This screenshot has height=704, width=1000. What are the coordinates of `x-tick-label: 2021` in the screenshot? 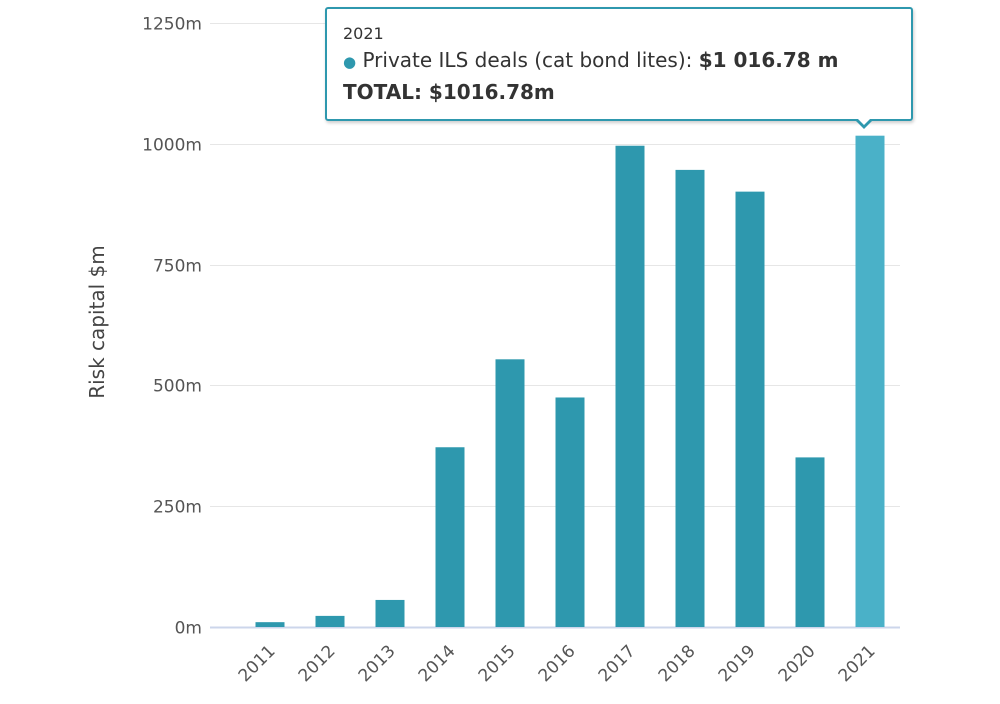 It's located at (857, 663).